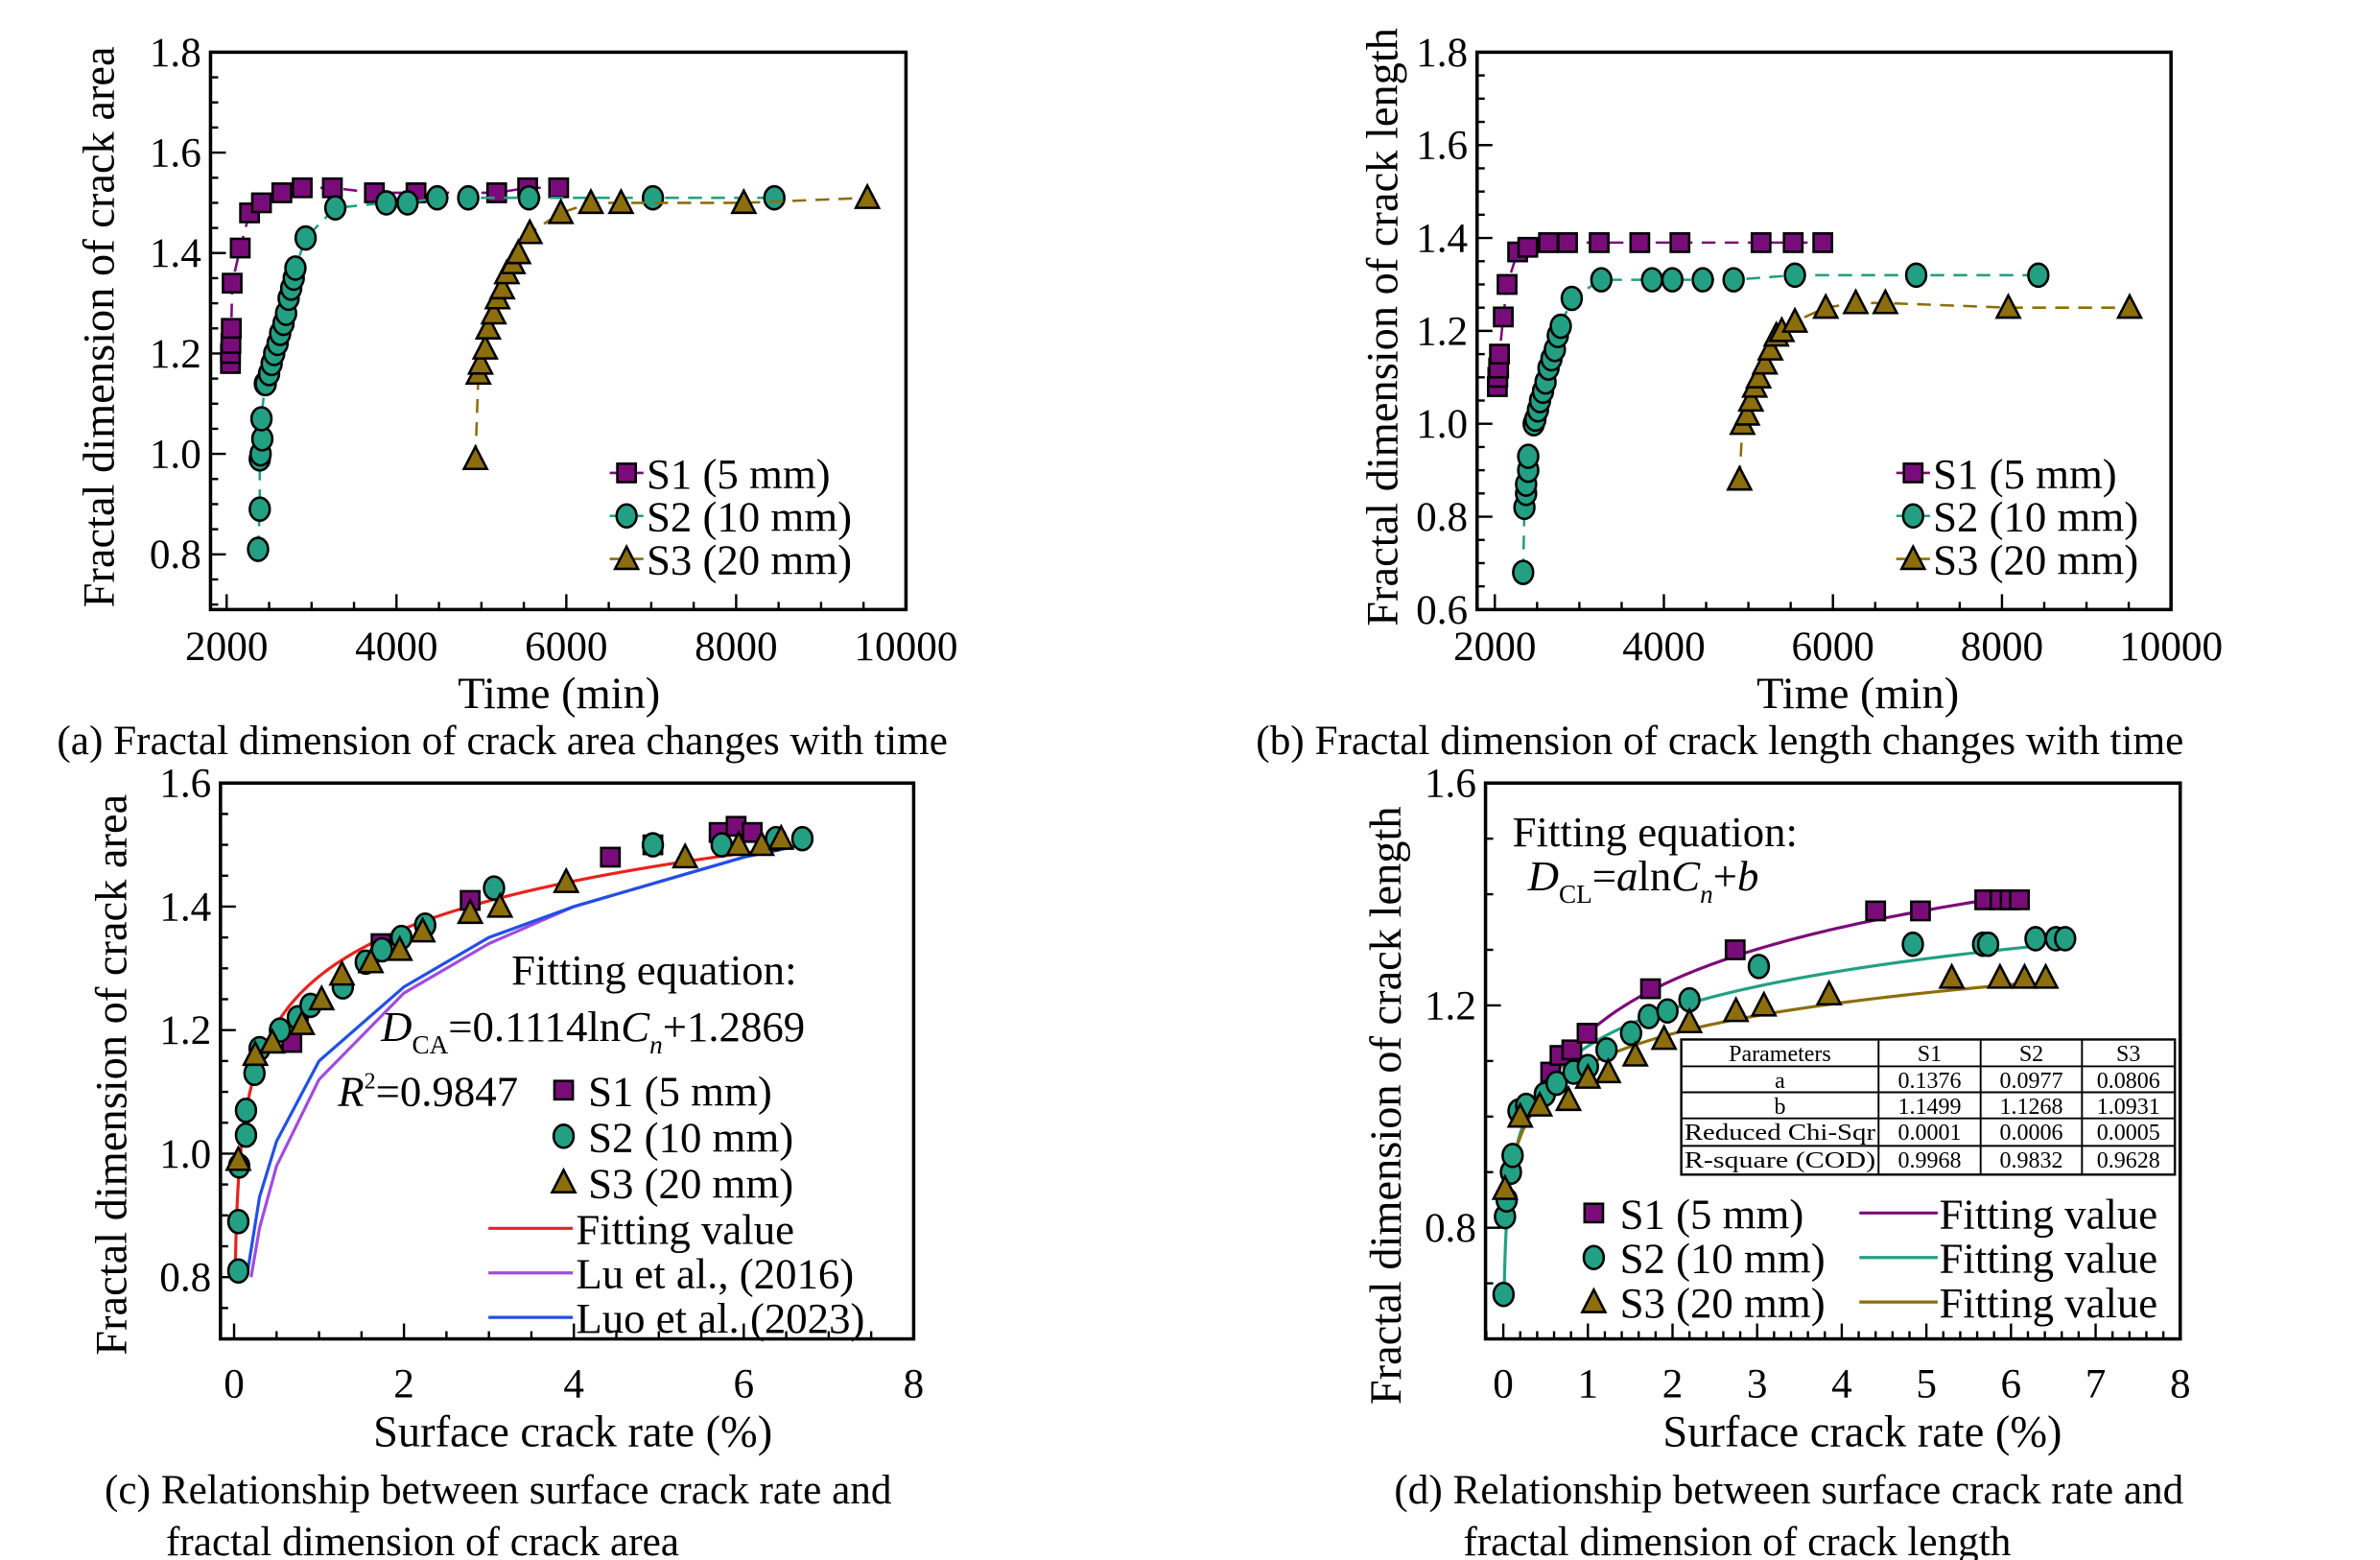  What do you see at coordinates (2031, 1055) in the screenshot?
I see `table-header-cell: S2` at bounding box center [2031, 1055].